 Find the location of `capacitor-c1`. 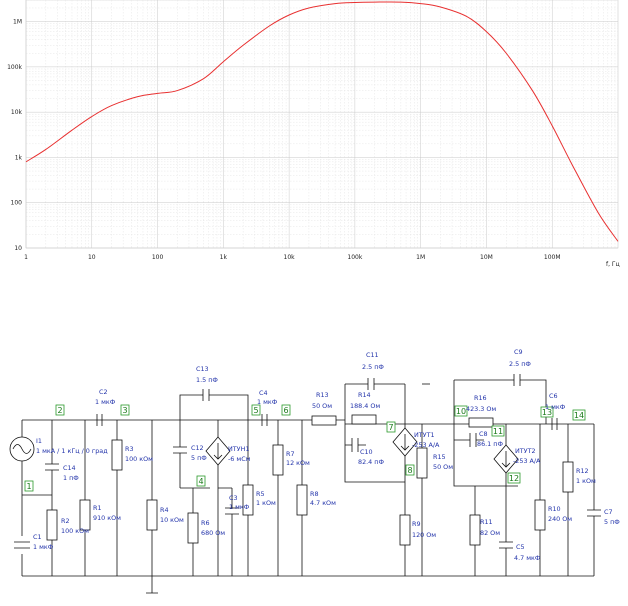

capacitor-c1 is located at coordinates (22, 545).